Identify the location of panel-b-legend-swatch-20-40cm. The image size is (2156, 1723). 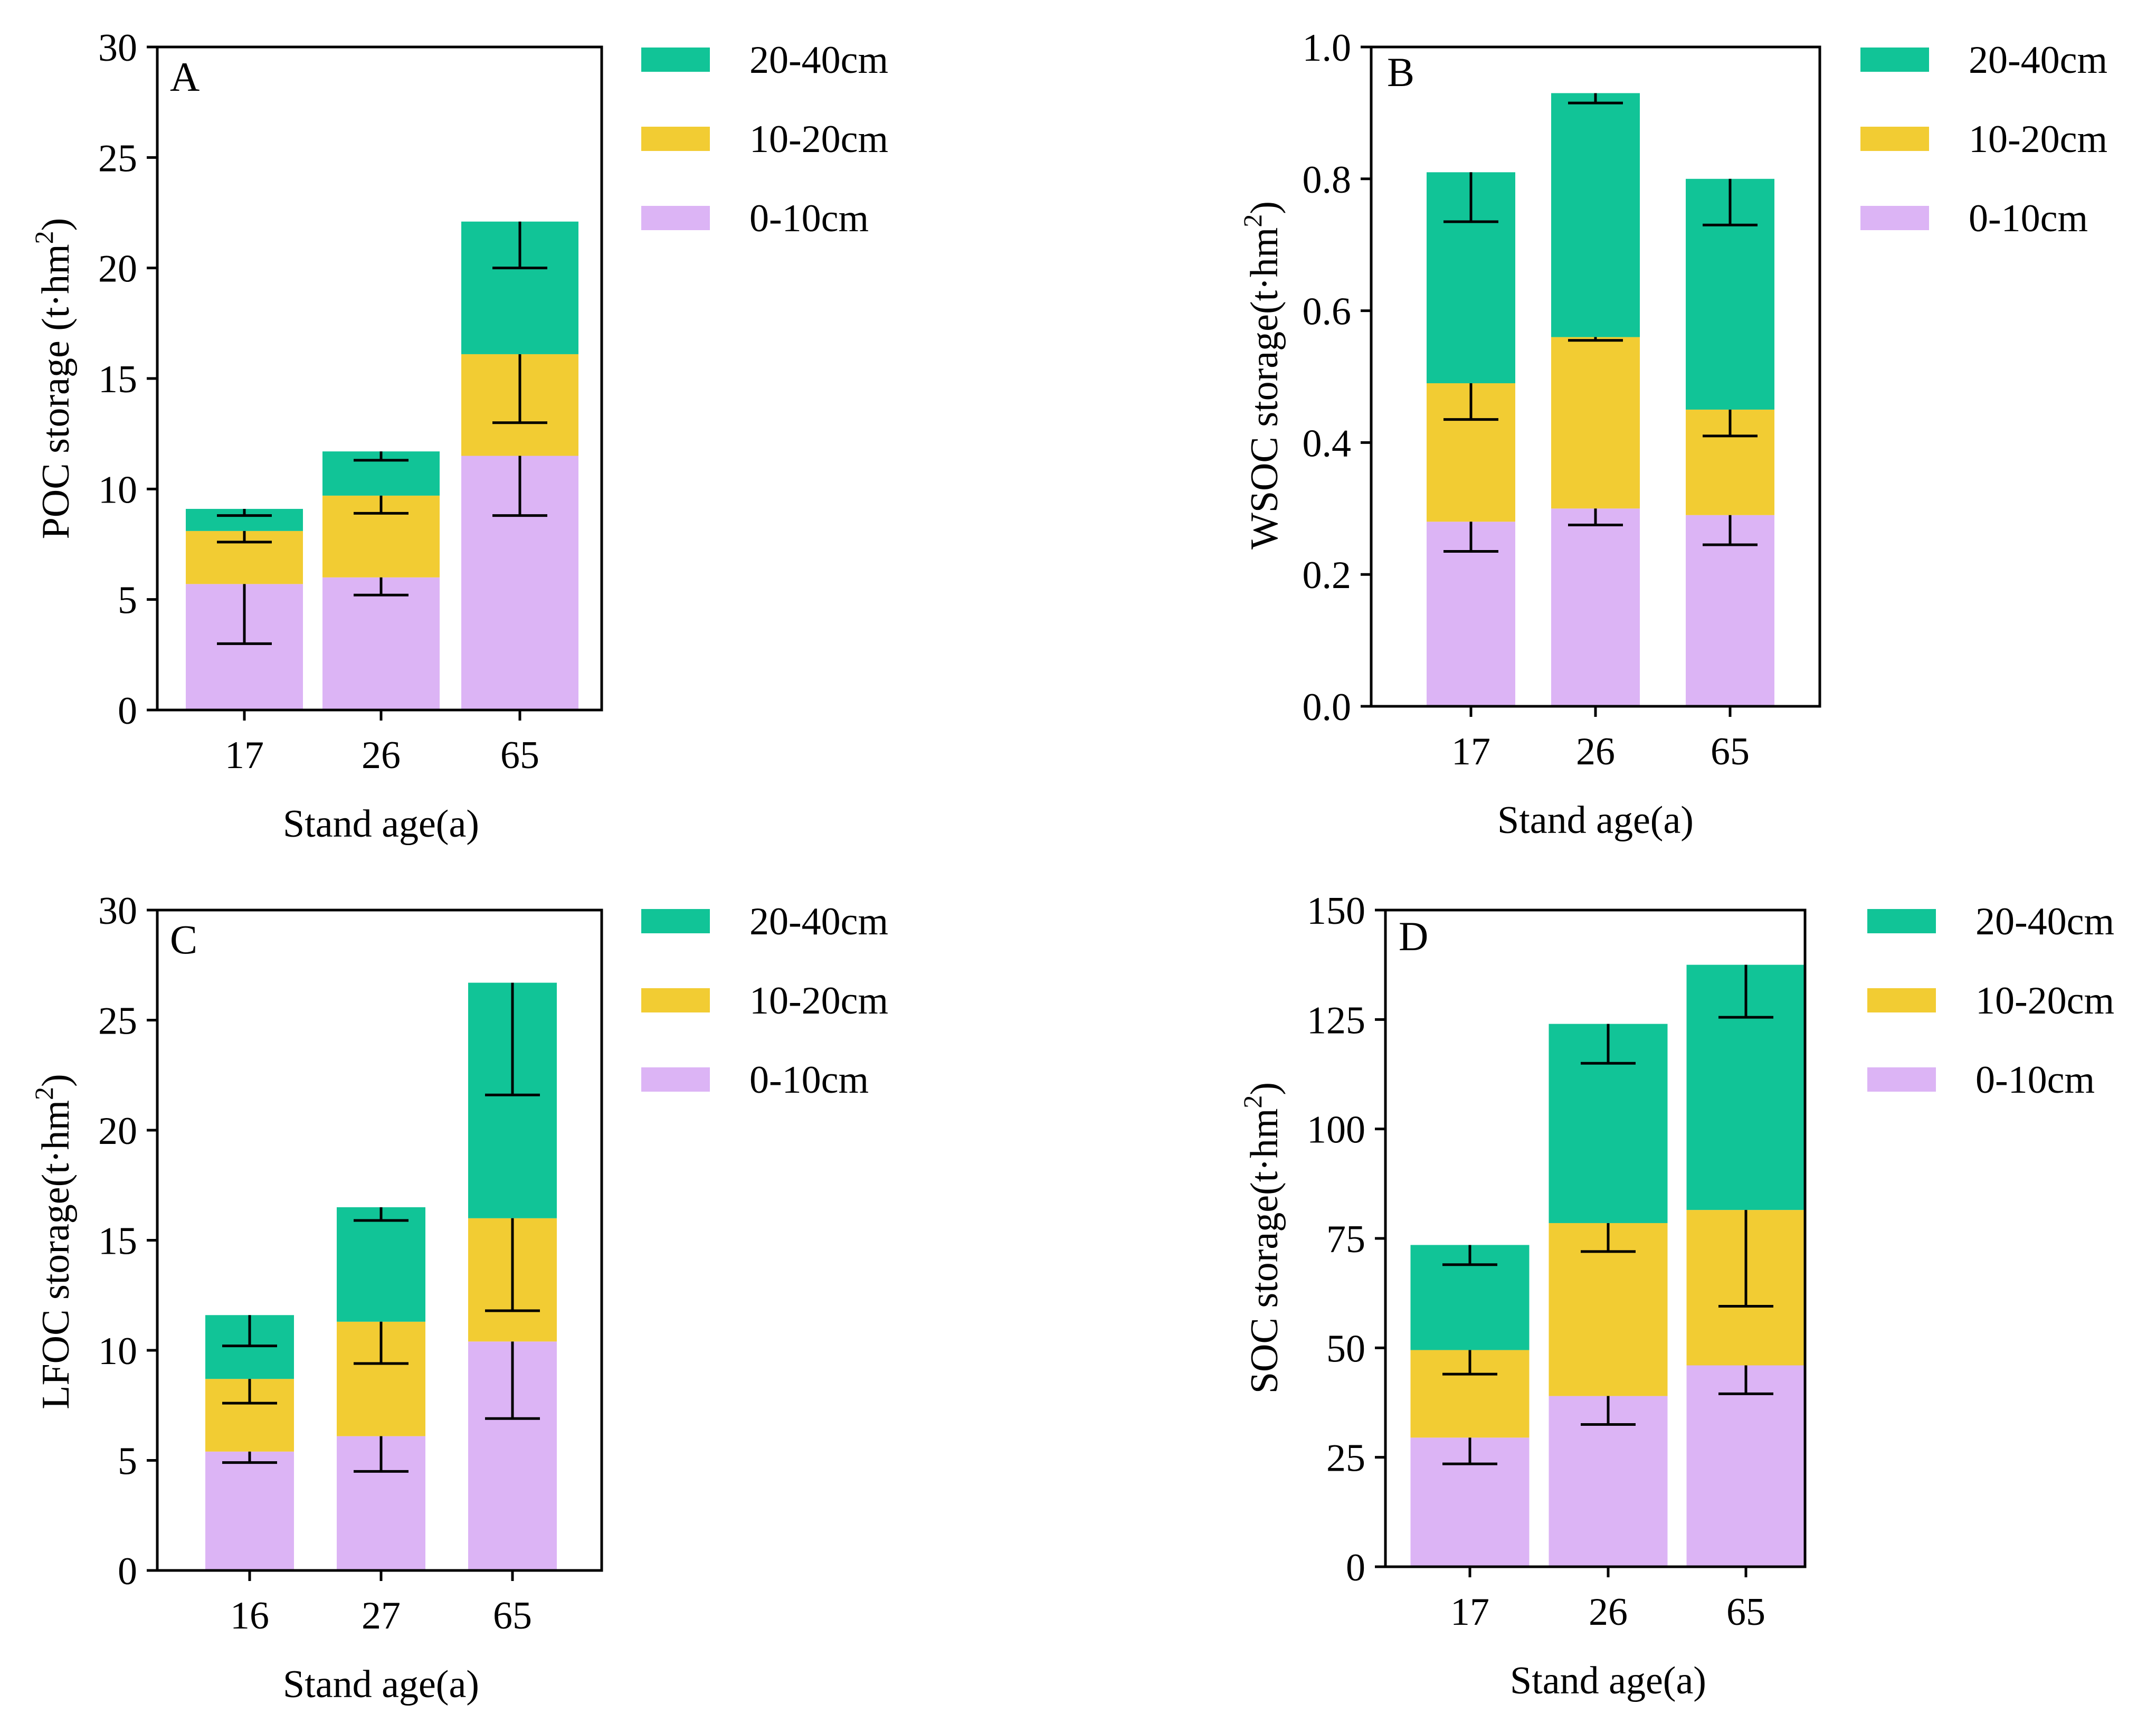
(1894, 60).